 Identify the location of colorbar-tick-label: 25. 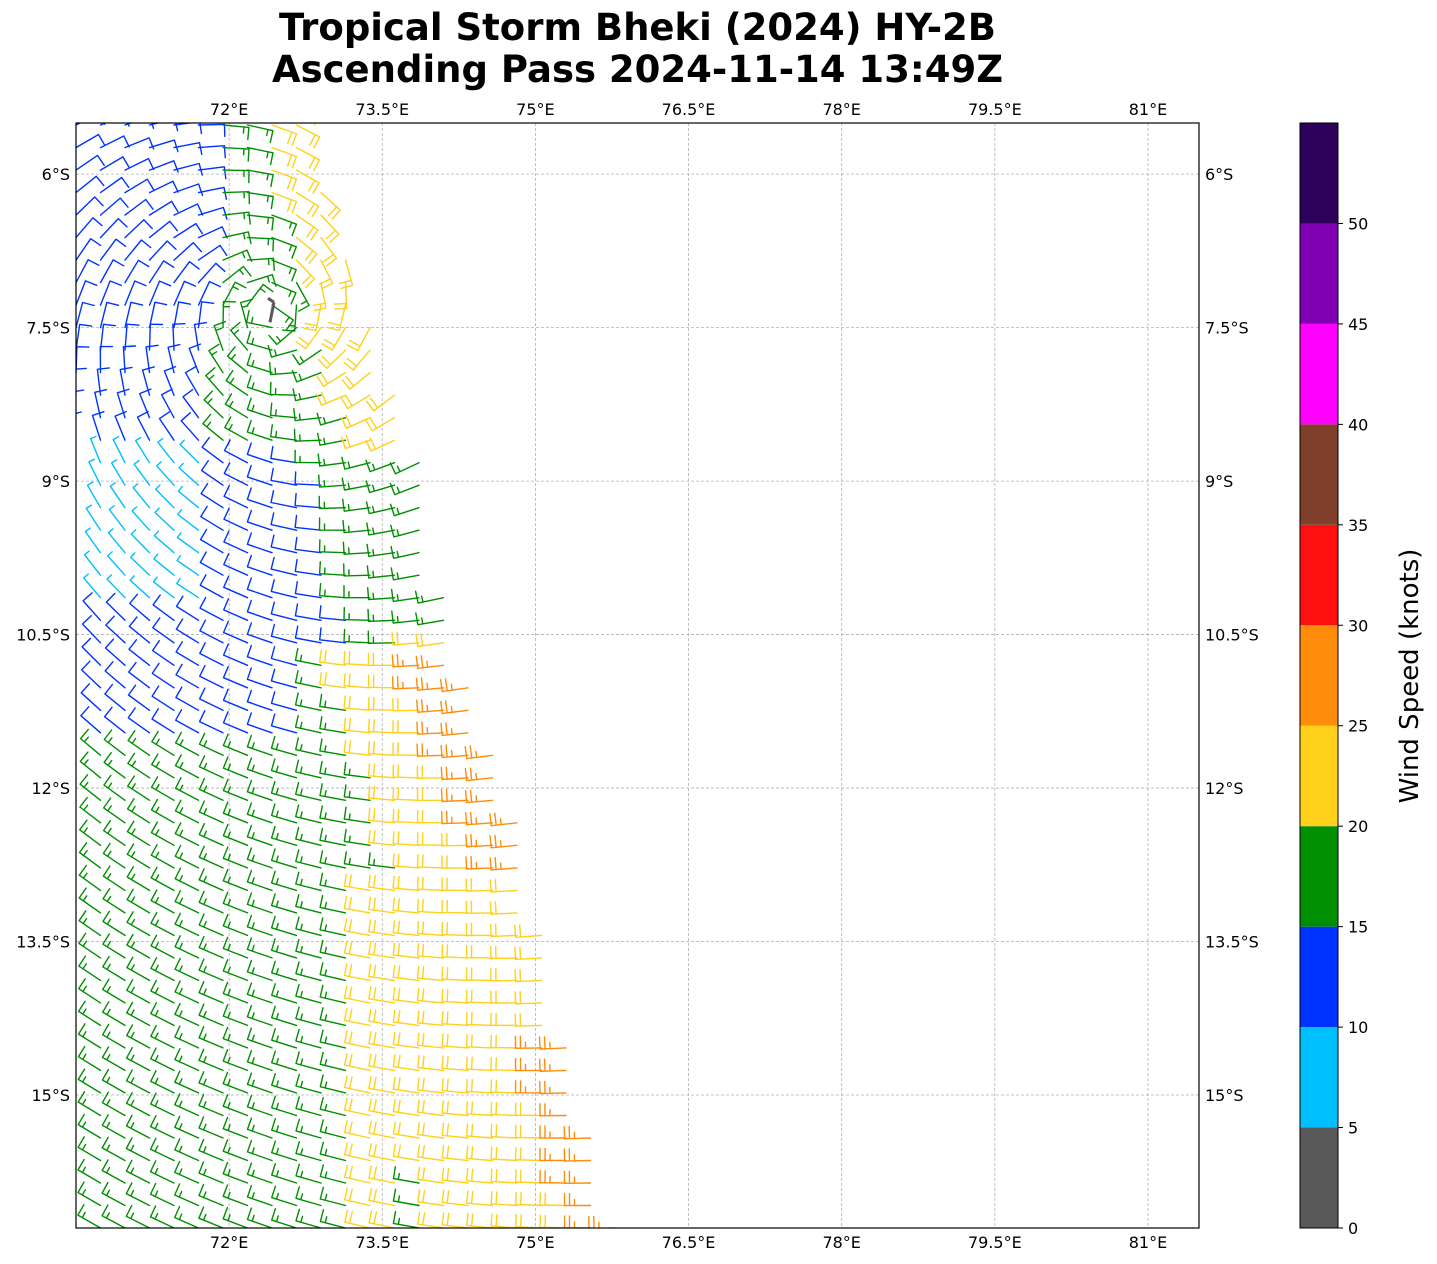
(1358, 726).